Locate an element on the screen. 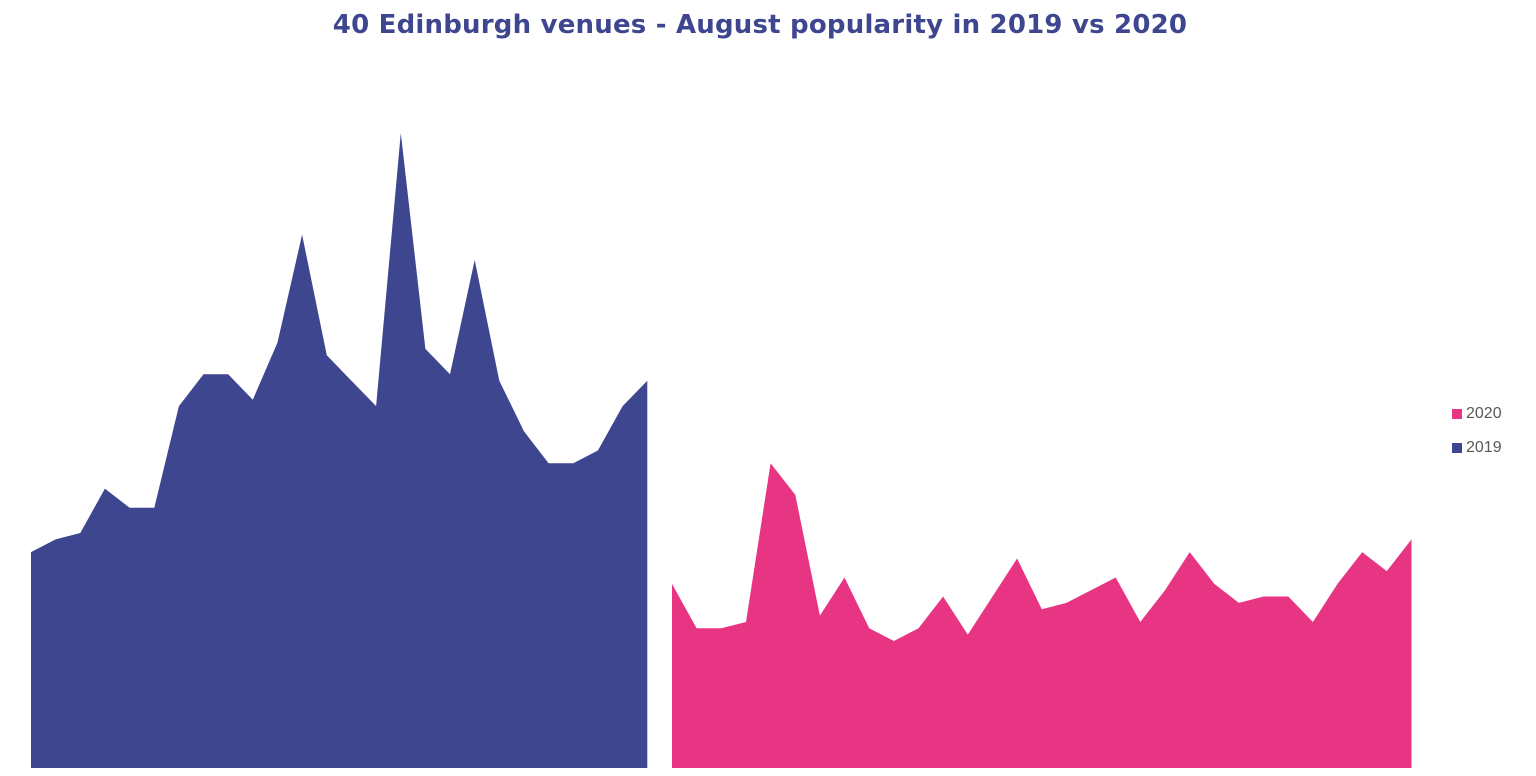 Image resolution: width=1536 pixels, height=776 pixels. legend-swatch-2020 is located at coordinates (1457, 414).